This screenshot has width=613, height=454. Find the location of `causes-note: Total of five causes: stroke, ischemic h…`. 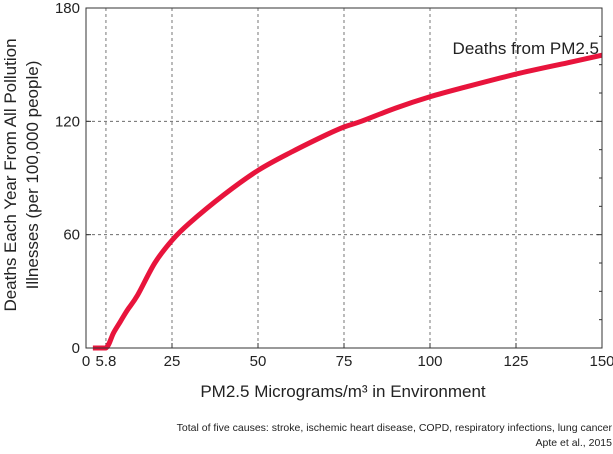

causes-note: Total of five causes: stroke, ischemic h… is located at coordinates (395, 428).